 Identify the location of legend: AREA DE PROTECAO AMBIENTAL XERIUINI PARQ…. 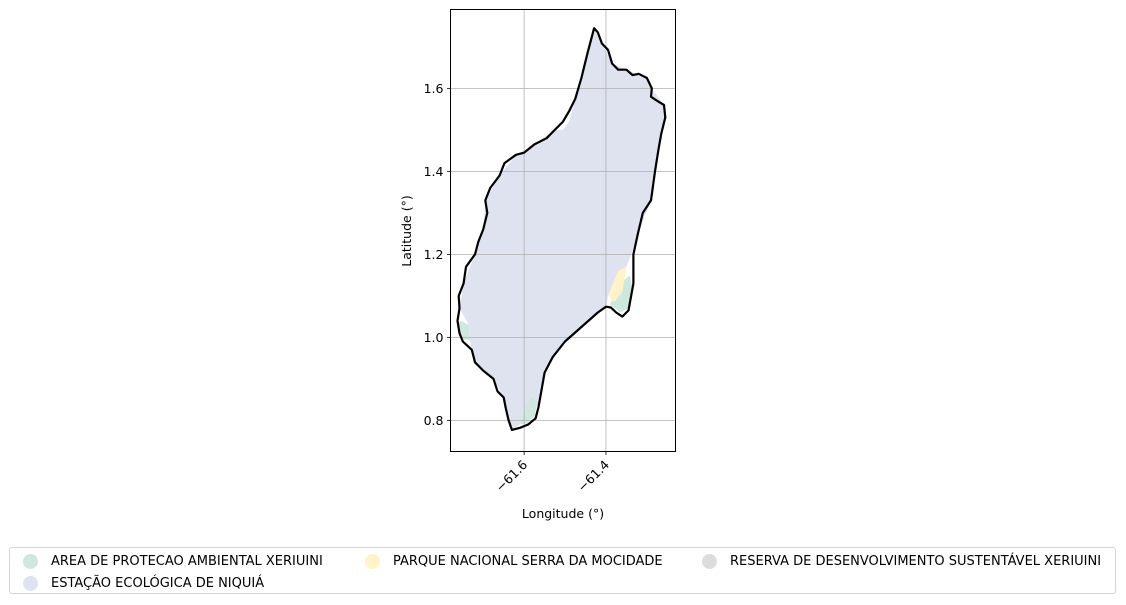
(562, 570).